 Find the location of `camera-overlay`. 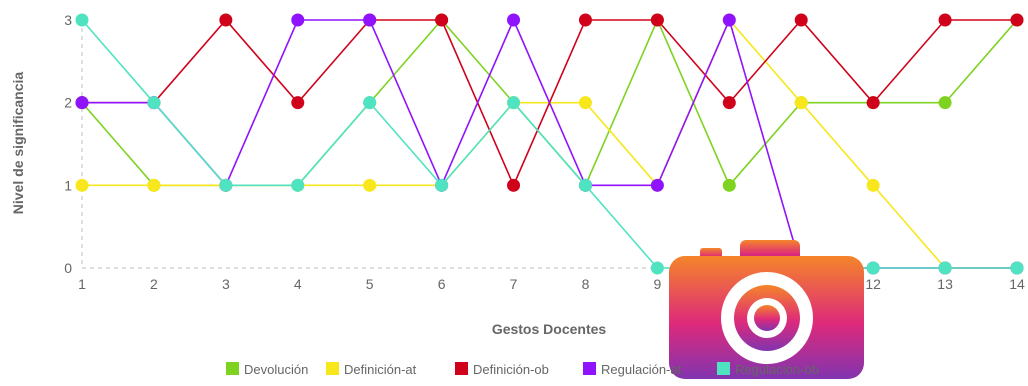

camera-overlay is located at coordinates (766, 309).